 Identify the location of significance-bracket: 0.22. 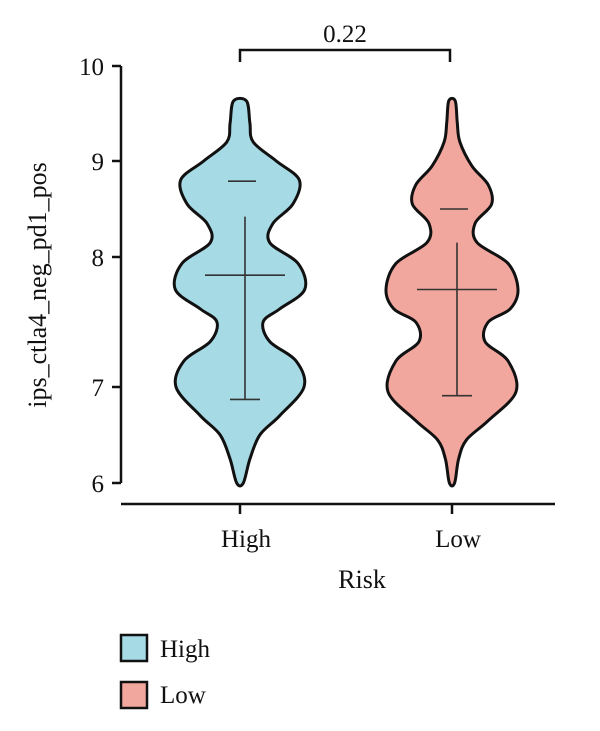
(345, 41).